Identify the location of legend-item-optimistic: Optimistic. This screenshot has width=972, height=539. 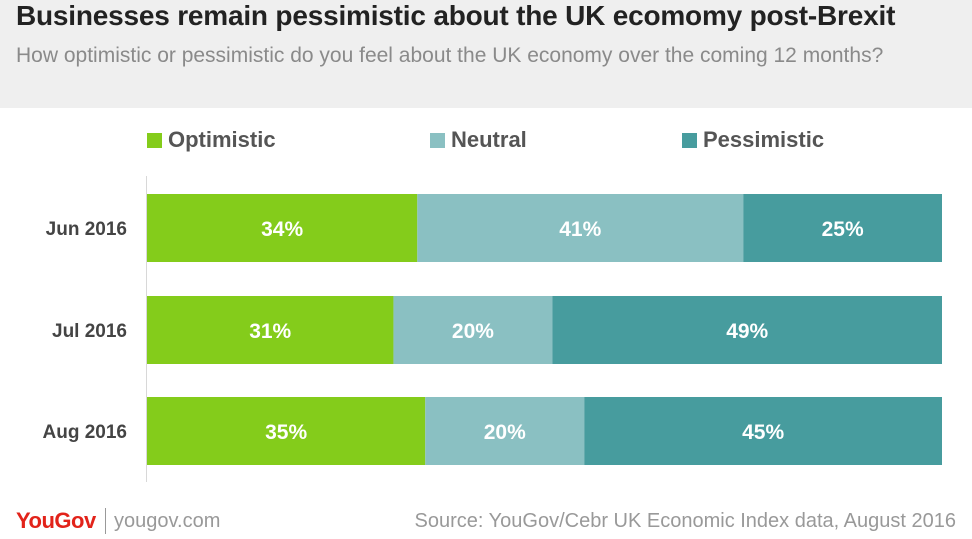
(211, 140).